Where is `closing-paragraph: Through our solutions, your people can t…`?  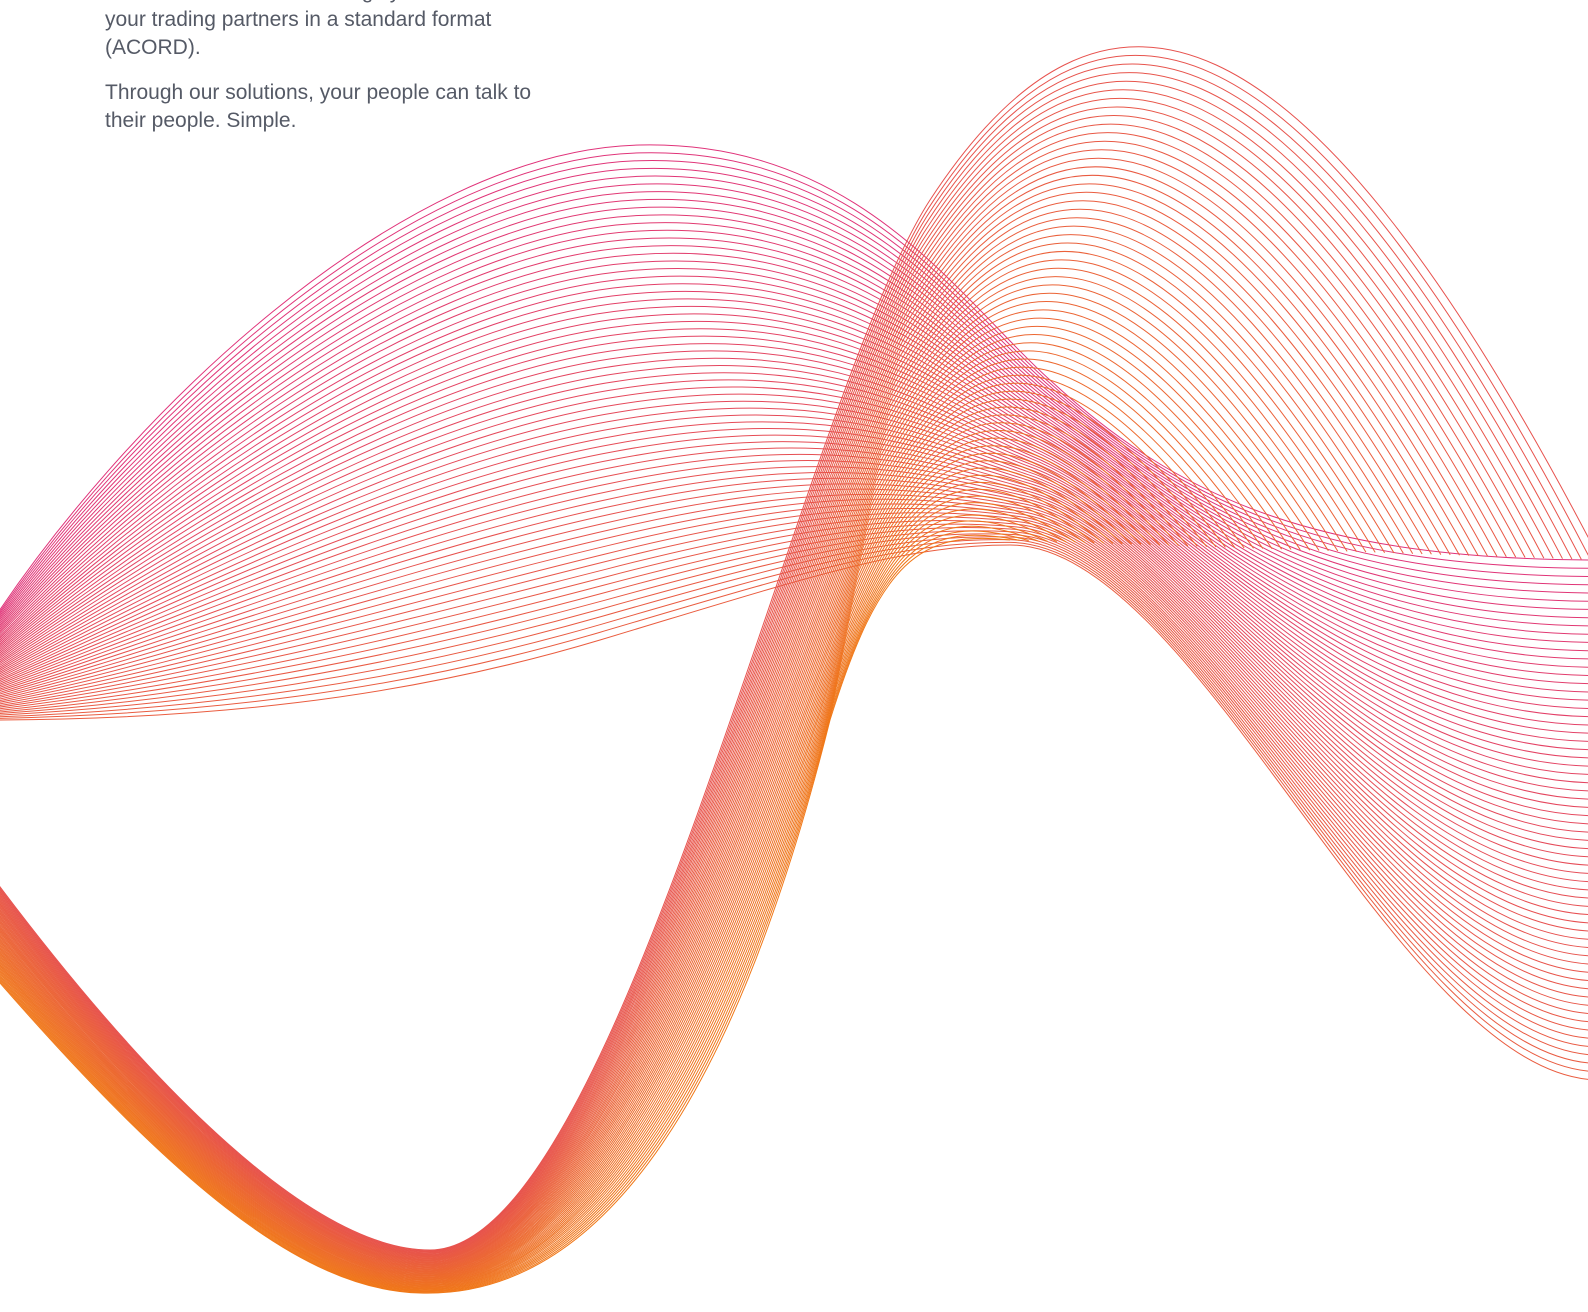 closing-paragraph: Through our solutions, your people can t… is located at coordinates (318, 106).